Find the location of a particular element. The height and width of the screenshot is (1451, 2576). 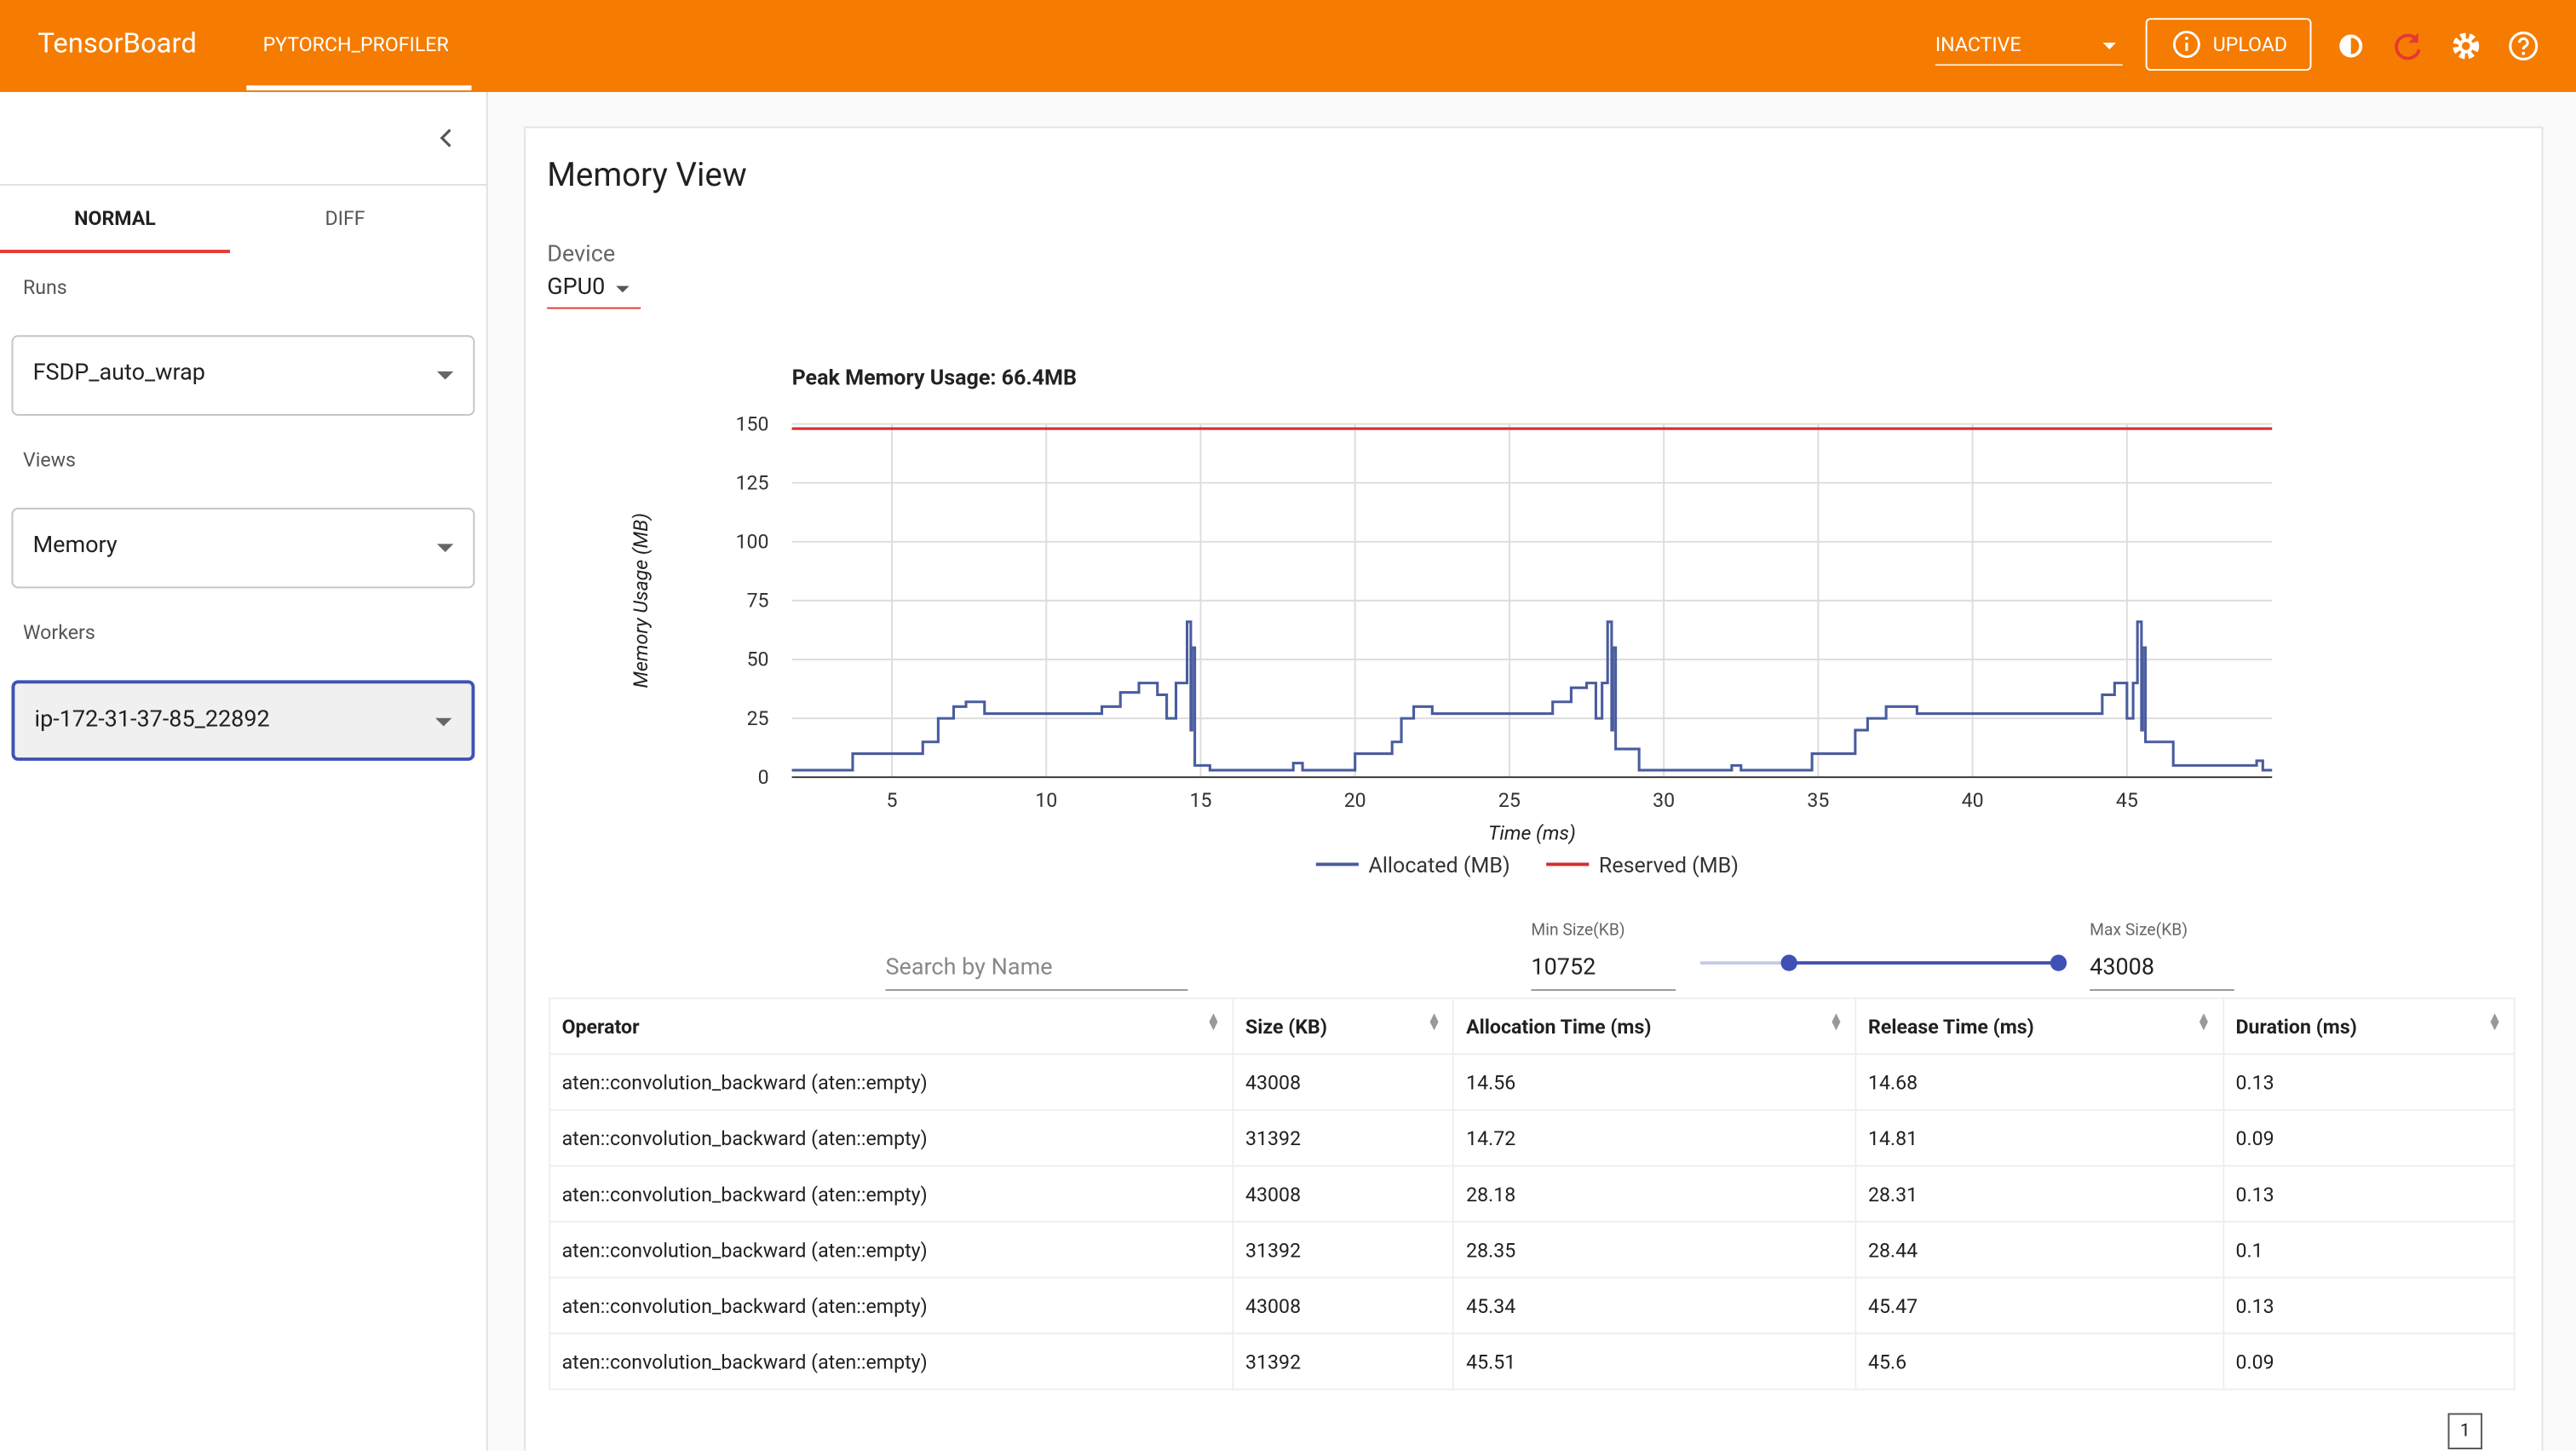

column-header: Operator ▲ ▼ is located at coordinates (892, 1026).